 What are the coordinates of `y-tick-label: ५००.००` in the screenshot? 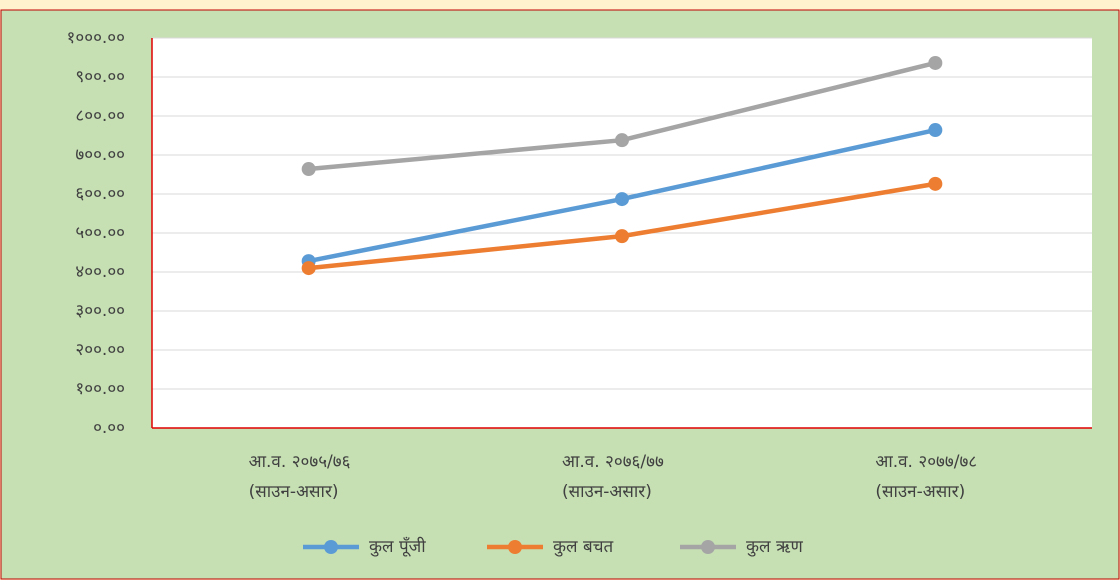 It's located at (100, 233).